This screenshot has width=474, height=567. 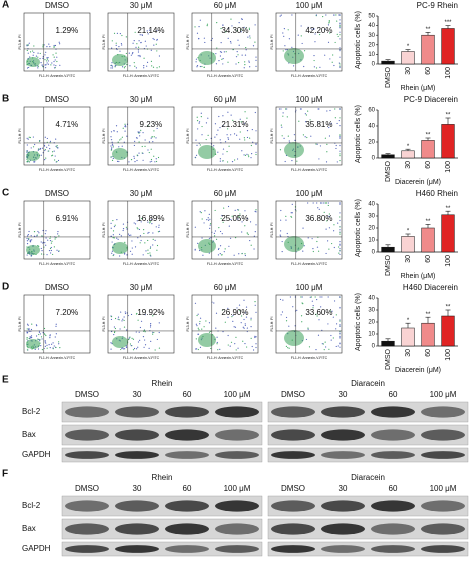 I want to click on lane-label: 30, so click(x=343, y=488).